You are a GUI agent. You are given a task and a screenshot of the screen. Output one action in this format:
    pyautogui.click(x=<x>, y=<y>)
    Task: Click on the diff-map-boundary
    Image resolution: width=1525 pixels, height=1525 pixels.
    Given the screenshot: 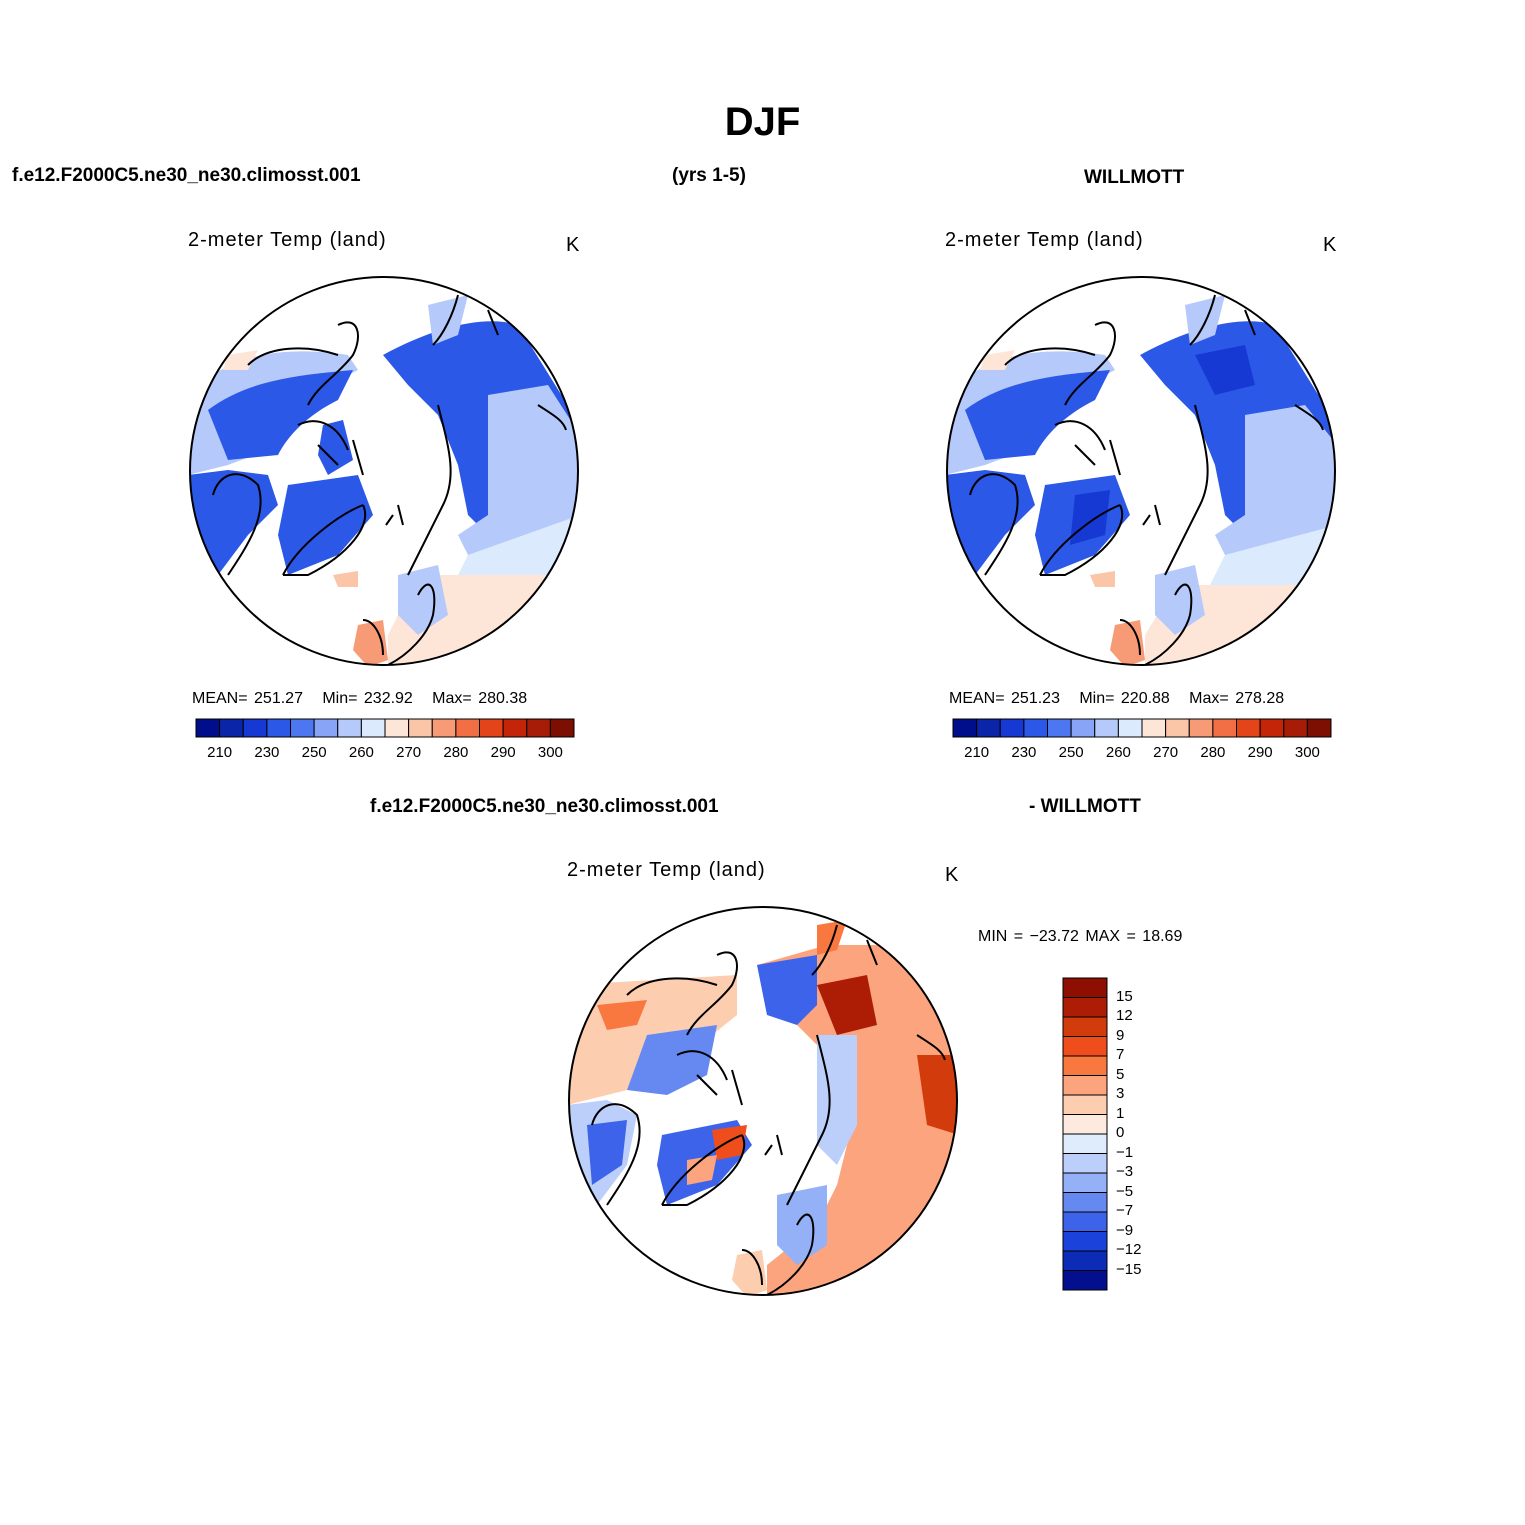 What is the action you would take?
    pyautogui.click(x=763, y=1101)
    